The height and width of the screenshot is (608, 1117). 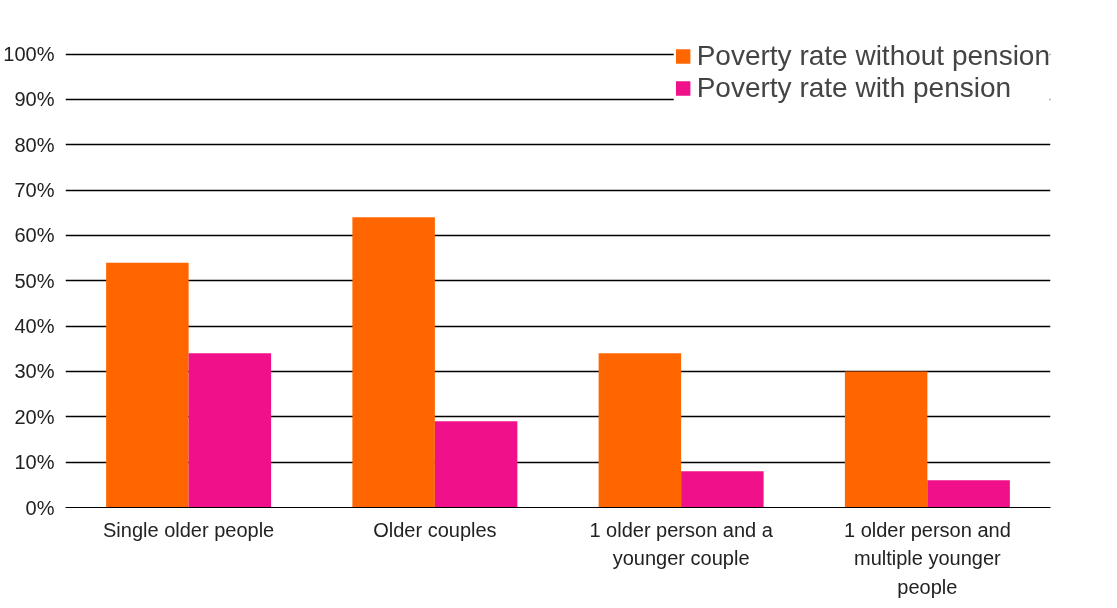 I want to click on y-tick-label: 80%, so click(x=34, y=144).